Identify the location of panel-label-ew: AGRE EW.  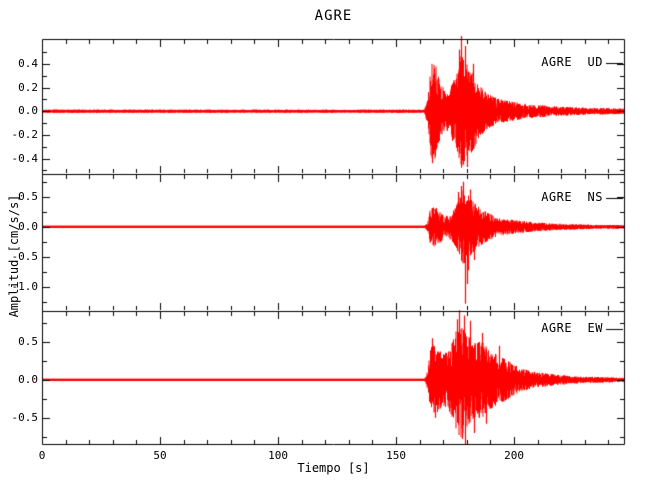
(572, 328).